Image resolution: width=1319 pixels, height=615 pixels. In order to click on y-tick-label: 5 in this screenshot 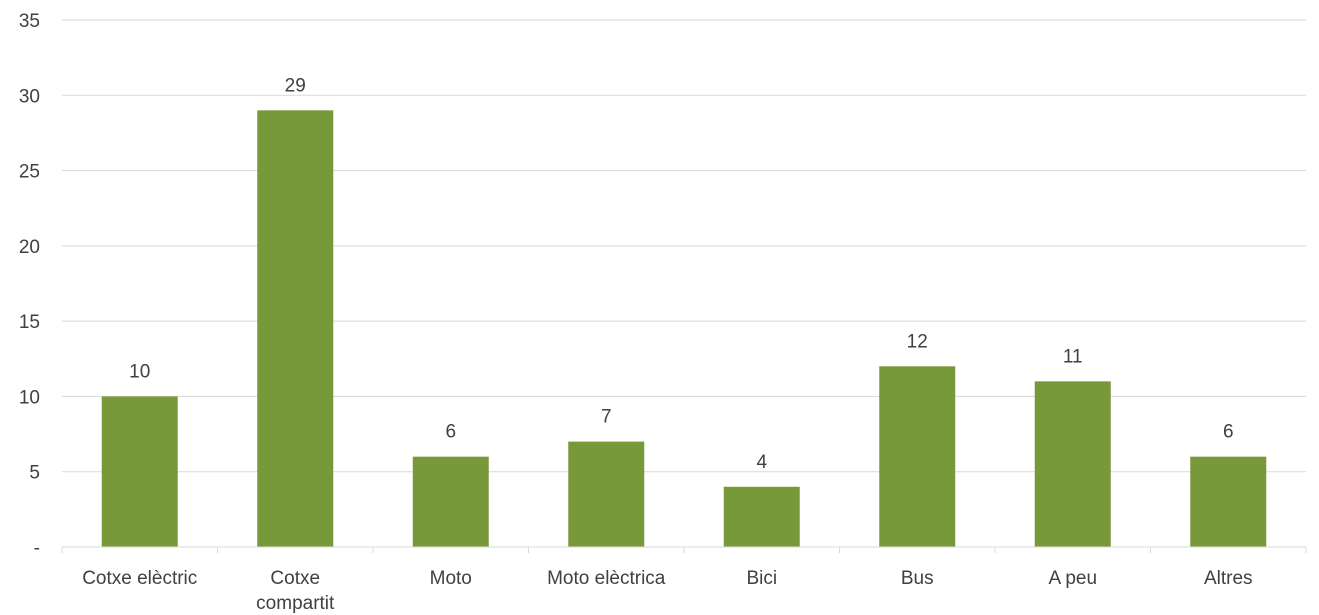, I will do `click(34, 473)`.